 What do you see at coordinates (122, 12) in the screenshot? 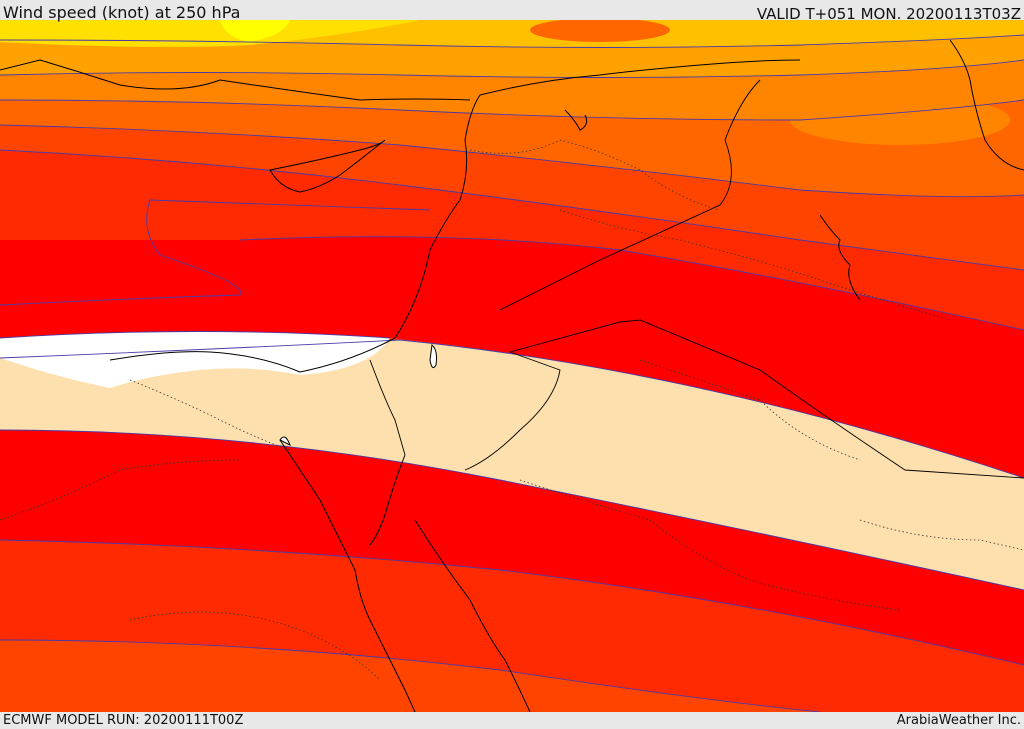
I see `map-title: Wind speed (knot) at 250 hPa` at bounding box center [122, 12].